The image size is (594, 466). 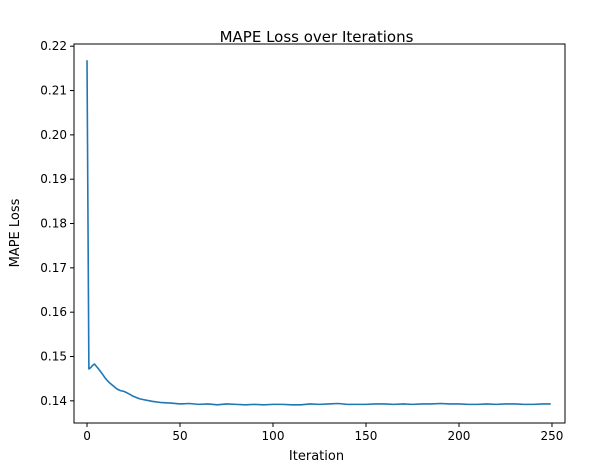 I want to click on y-tick-label: 0.14, so click(x=53, y=401).